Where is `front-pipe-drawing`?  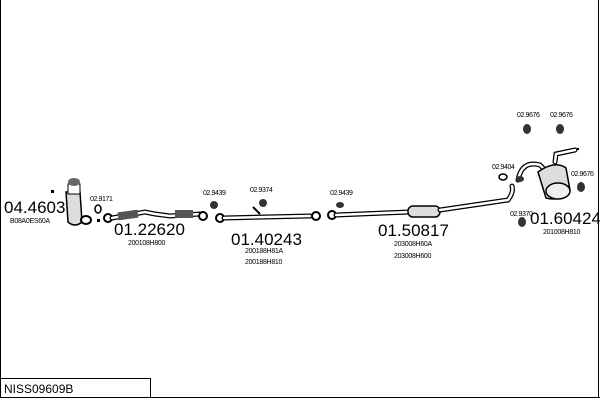 front-pipe-drawing is located at coordinates (155, 216).